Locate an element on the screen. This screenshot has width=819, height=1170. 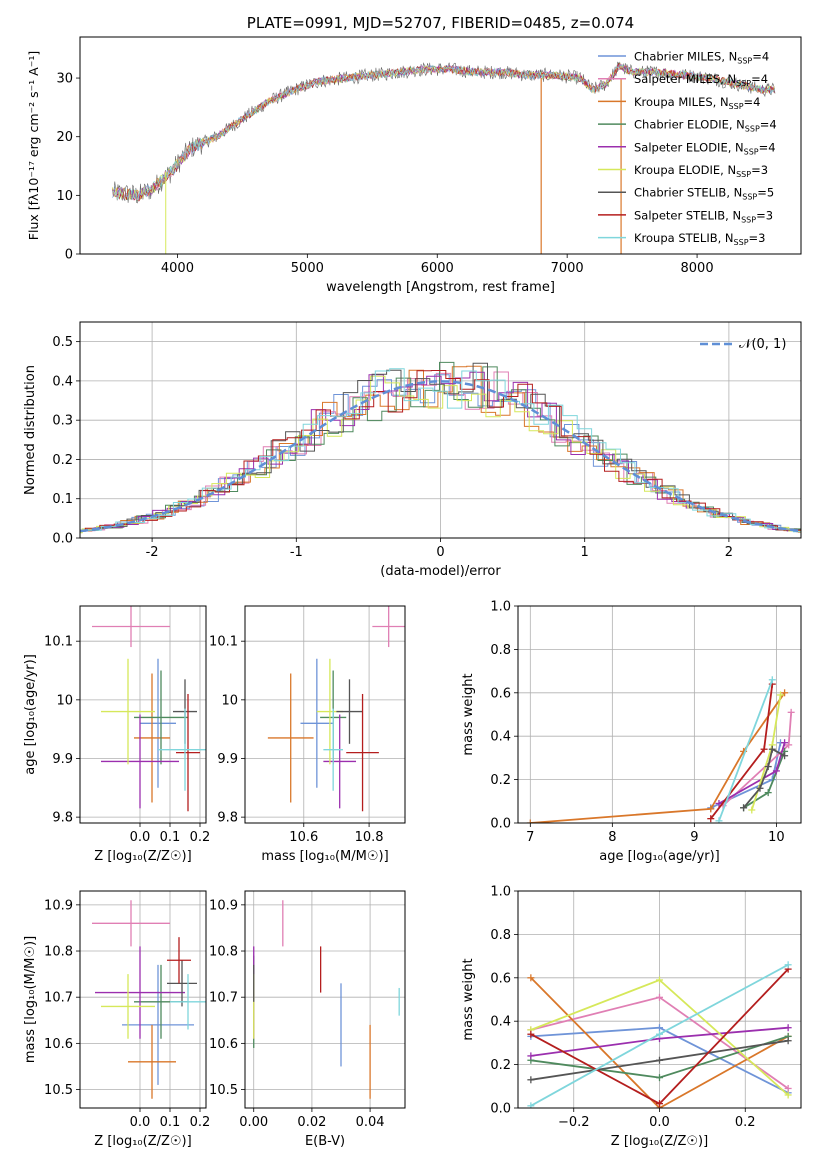
x-tick-label: 6000 is located at coordinates (437, 268).